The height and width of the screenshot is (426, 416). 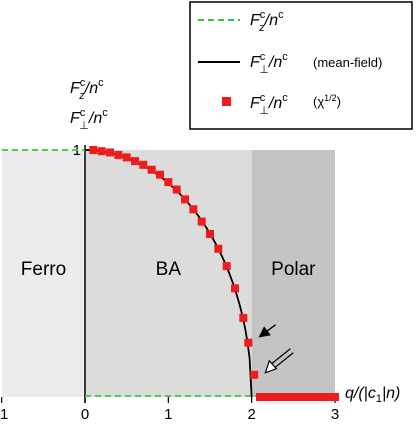 I want to click on legend-entry-fperp-mf: Fc ⊥/nc, so click(x=269, y=63).